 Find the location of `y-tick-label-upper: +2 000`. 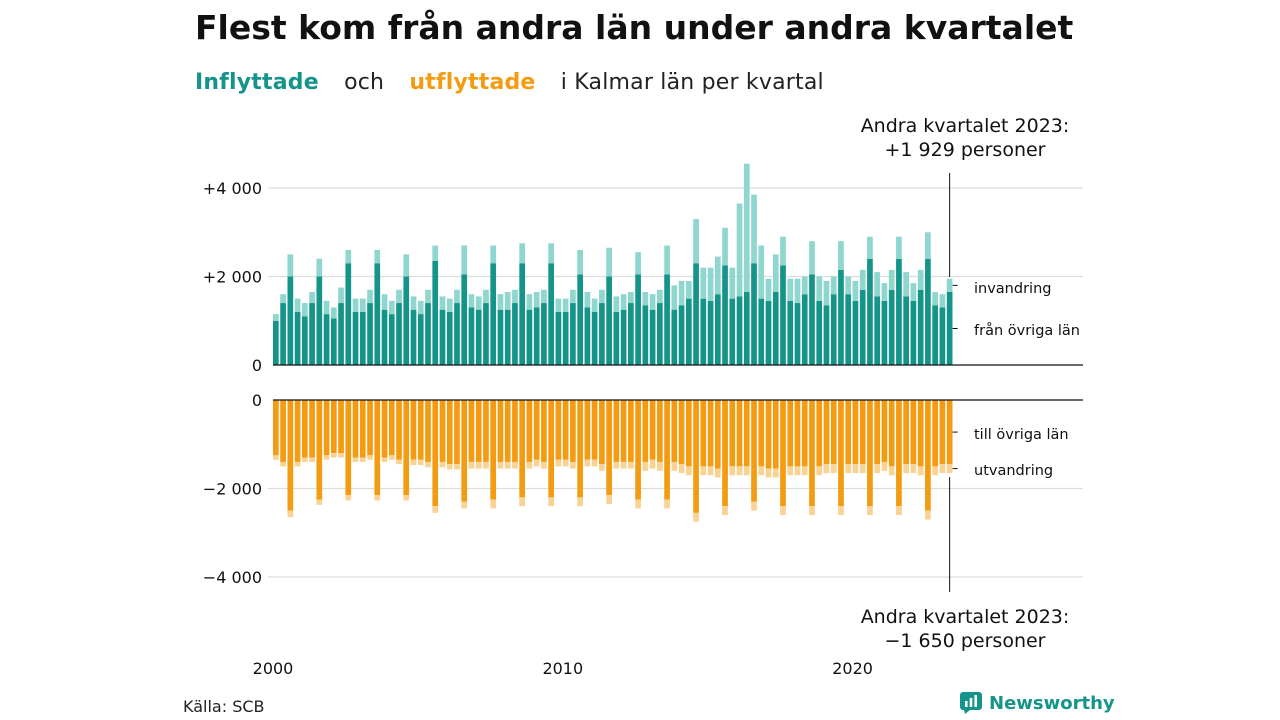

y-tick-label-upper: +2 000 is located at coordinates (232, 277).